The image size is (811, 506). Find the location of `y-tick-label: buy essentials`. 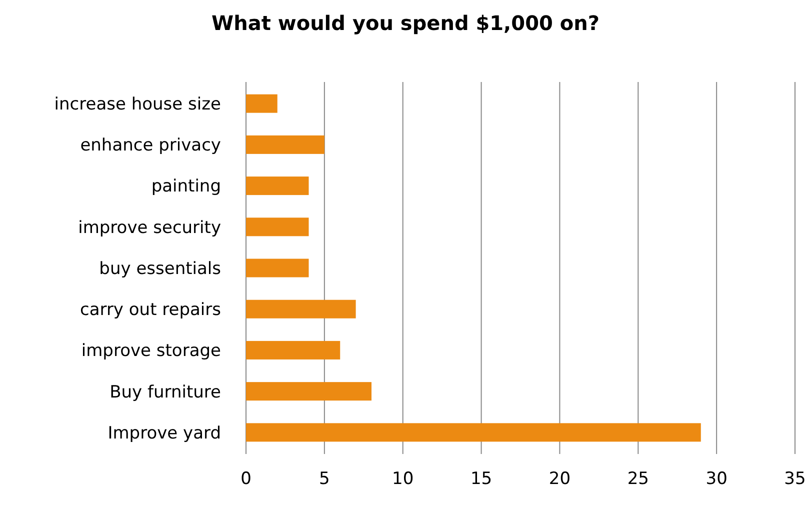

y-tick-label: buy essentials is located at coordinates (160, 268).